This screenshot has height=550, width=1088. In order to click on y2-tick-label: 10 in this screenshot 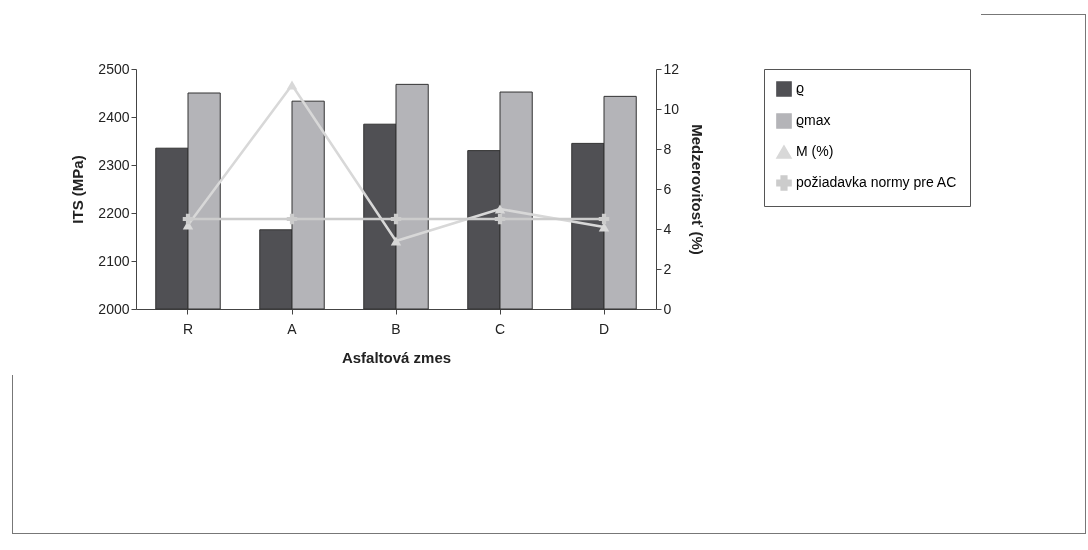, I will do `click(671, 108)`.